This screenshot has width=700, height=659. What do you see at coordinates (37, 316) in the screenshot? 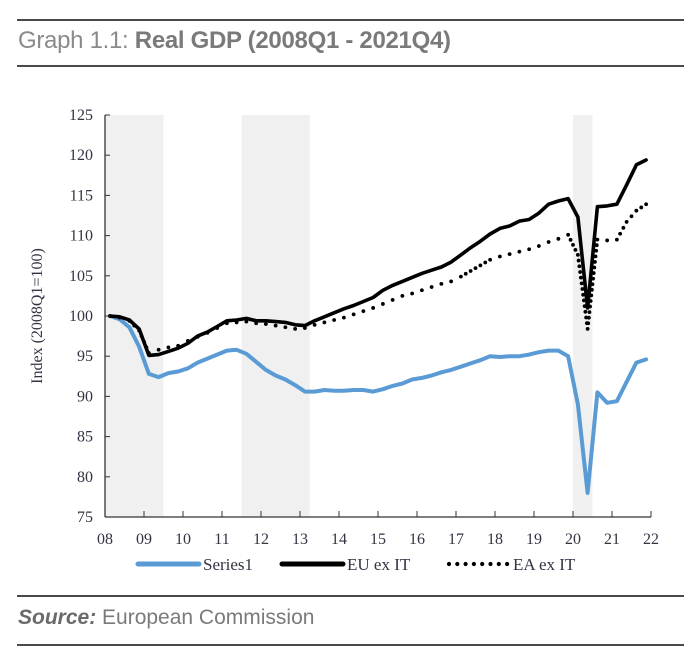
I see `y-axis-title: Index (2008Q1=100)` at bounding box center [37, 316].